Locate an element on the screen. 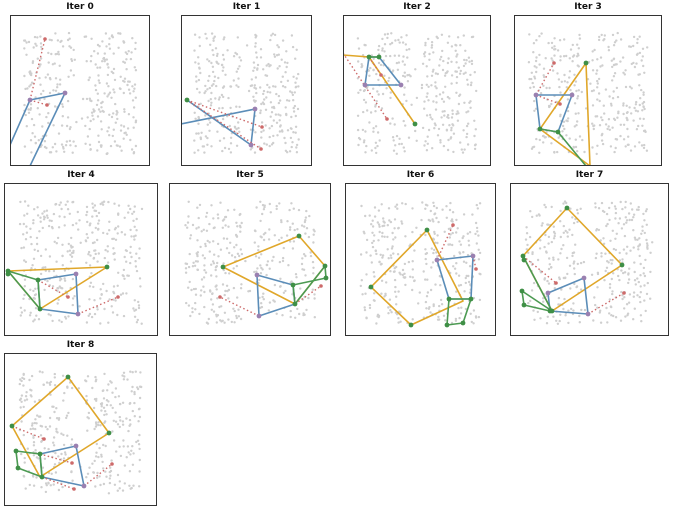 This screenshot has height=510, width=674. dotted-link is located at coordinates (445, 242).